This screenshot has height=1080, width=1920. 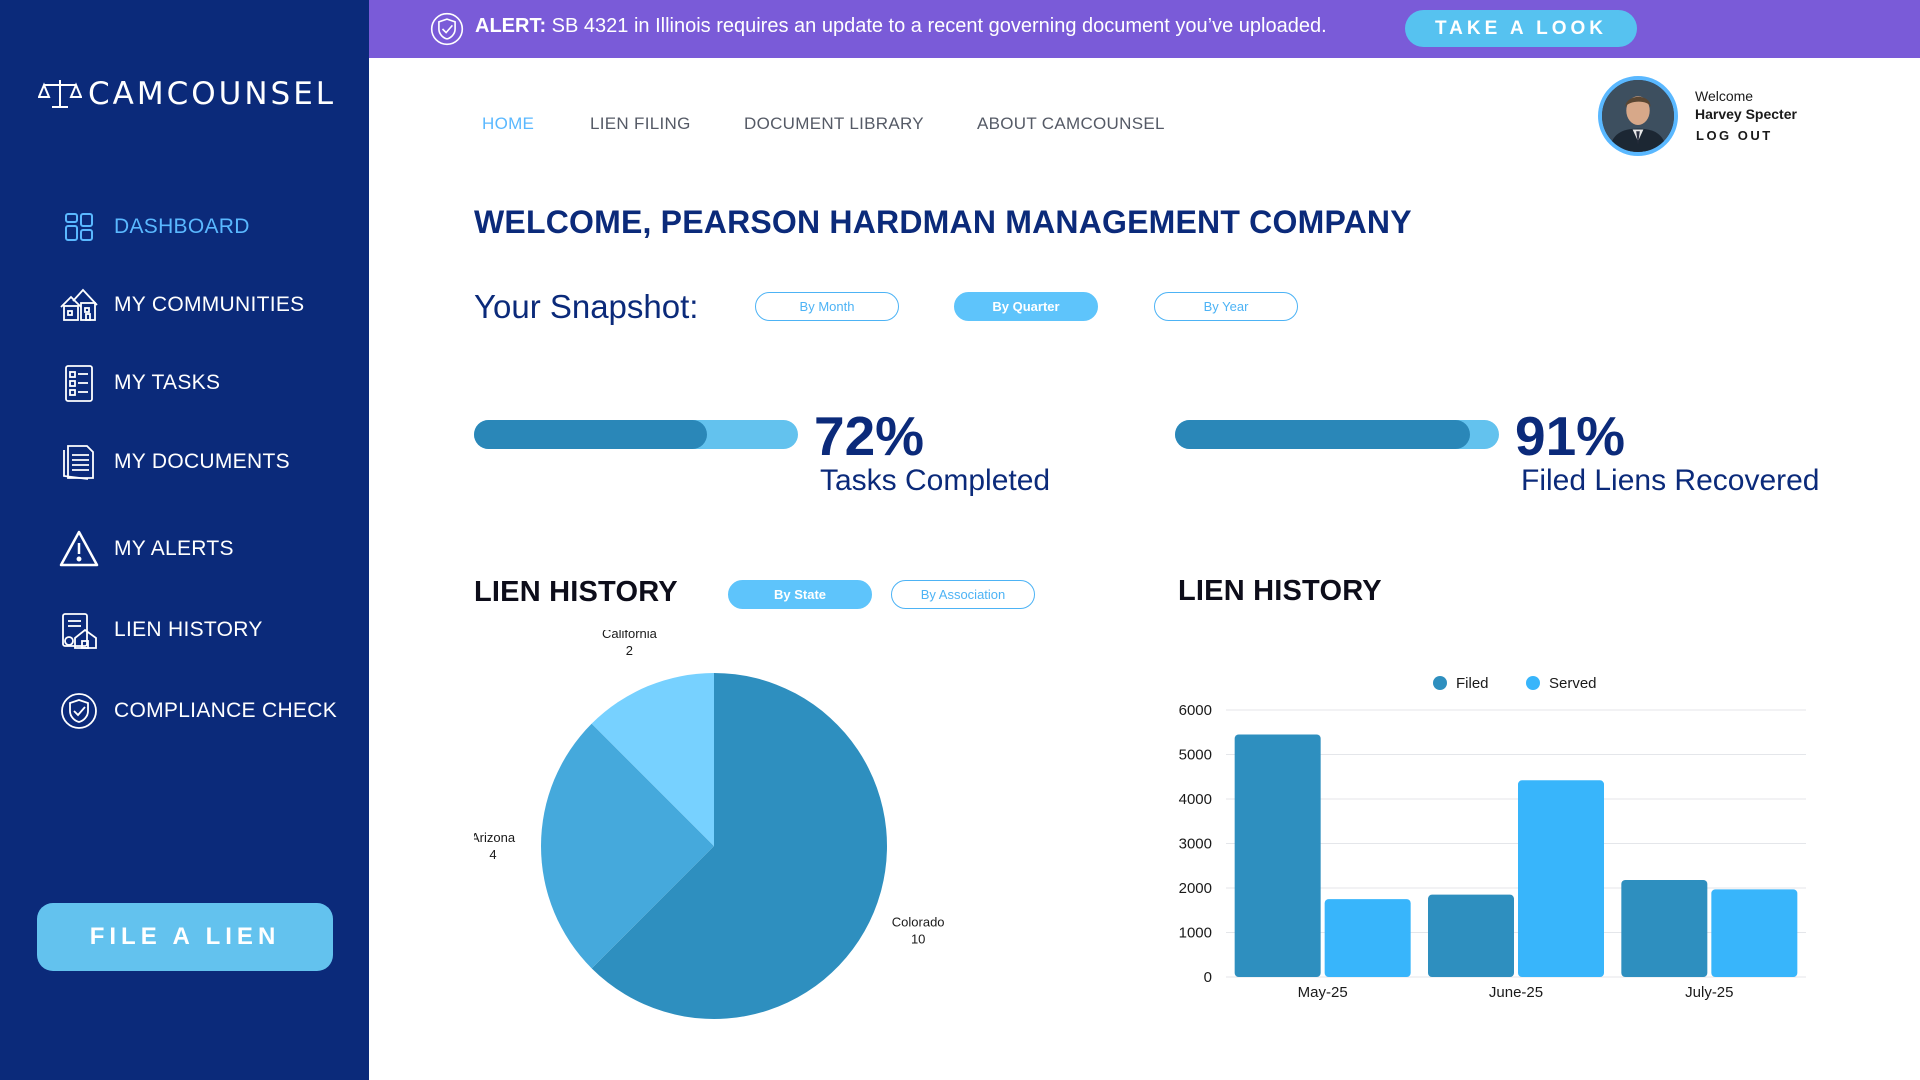 What do you see at coordinates (827, 306) in the screenshot?
I see `period-by-month: By Month` at bounding box center [827, 306].